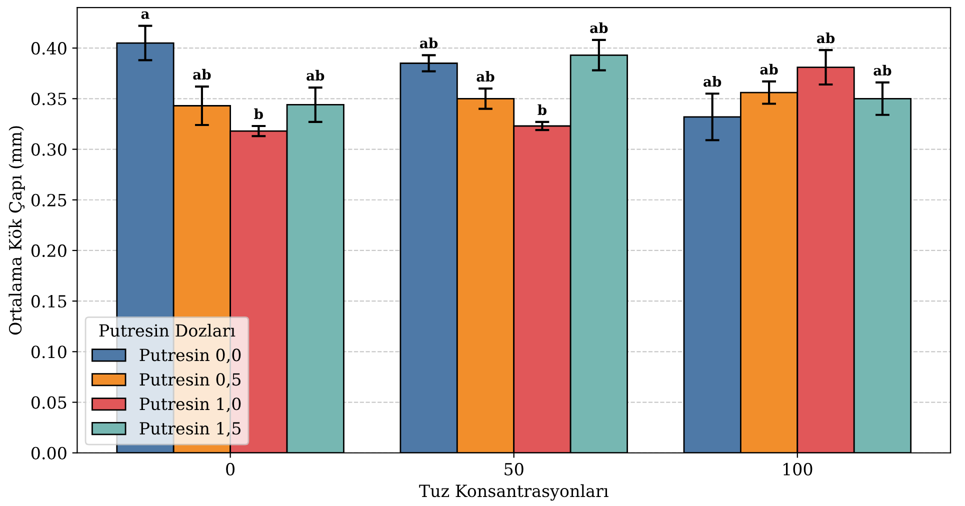 Image resolution: width=965 pixels, height=506 pixels. Describe the element at coordinates (16, 230) in the screenshot. I see `y-axis-title: Ortalama Kök Çapı (mm)` at that location.